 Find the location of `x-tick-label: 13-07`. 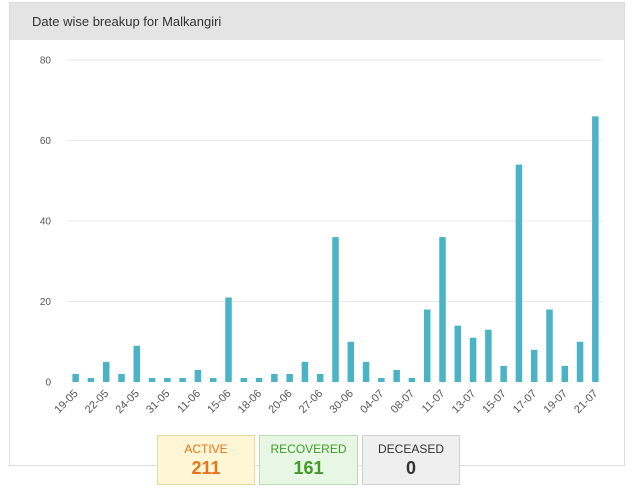

x-tick-label: 13-07 is located at coordinates (464, 402).